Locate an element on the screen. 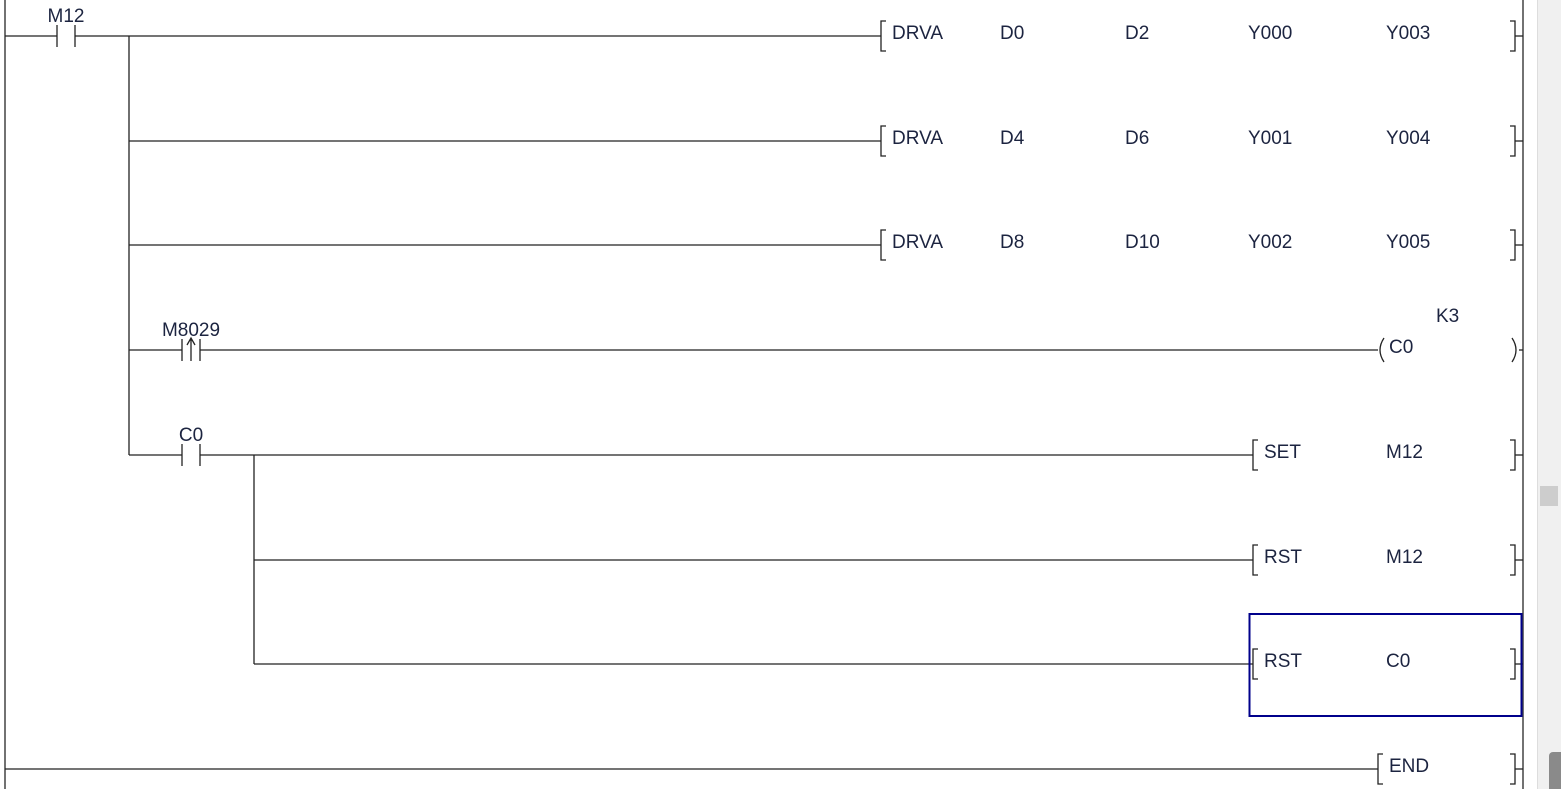  coil-open-paren is located at coordinates (1382, 350).